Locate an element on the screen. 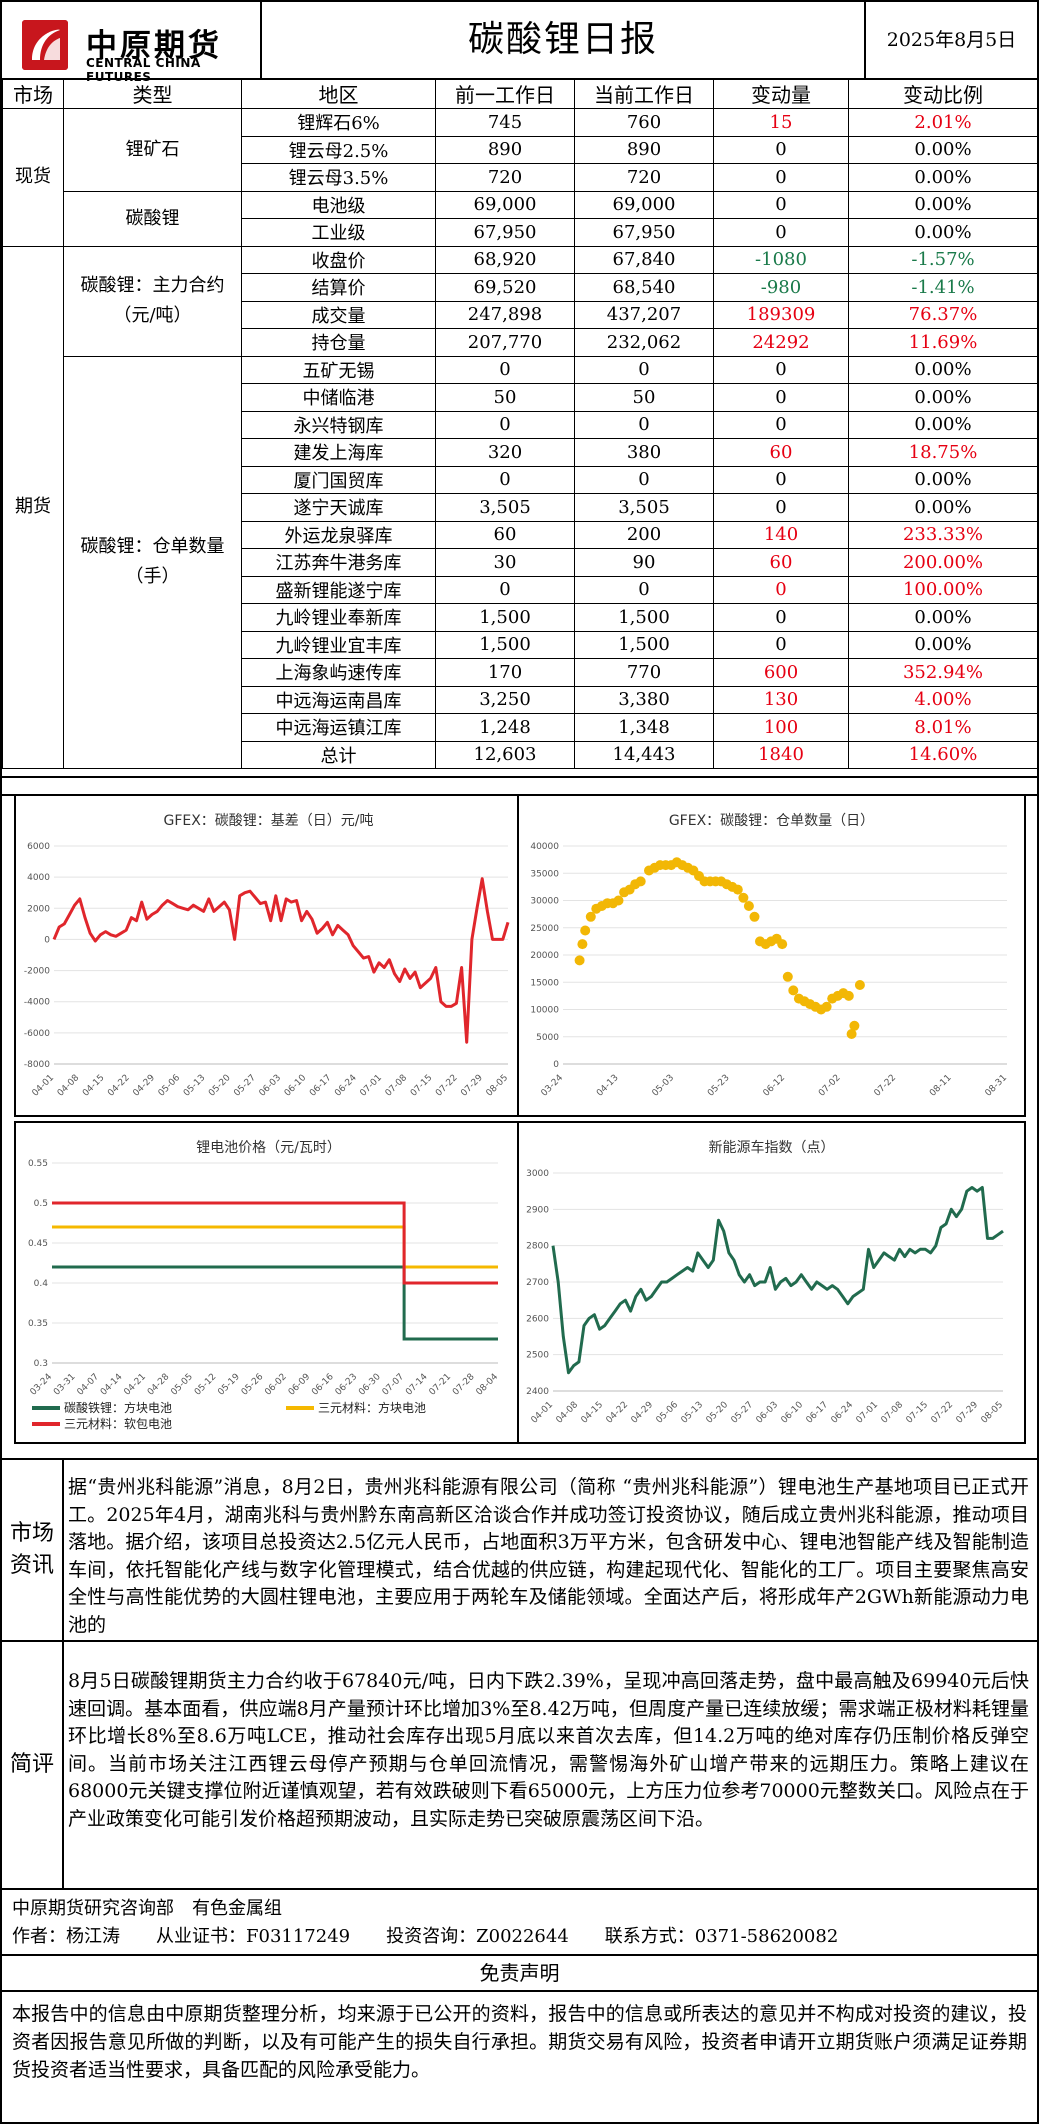  table-row: 九岭锂业奉新库 1,500 1,500 0 0.00% is located at coordinates (520, 617).